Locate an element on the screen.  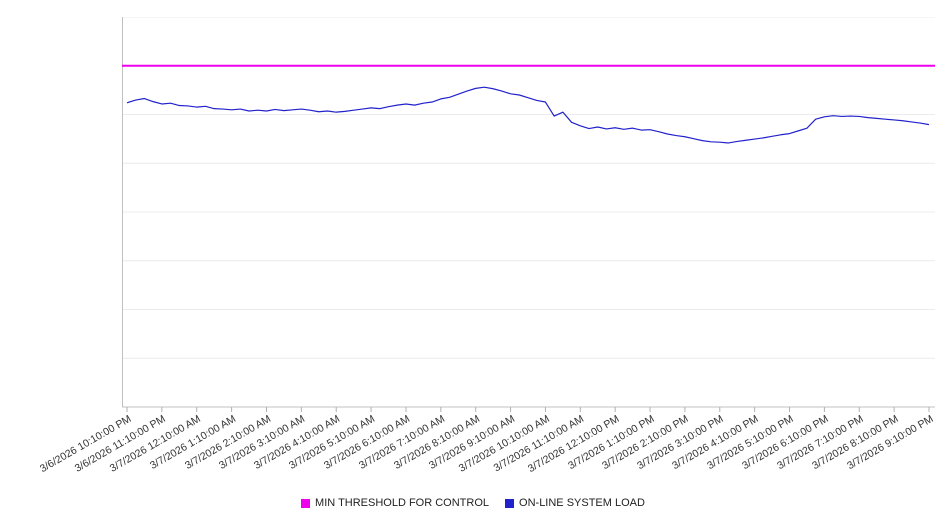
x-axis-tick-label: 3/7/2026 12:10:00 PM is located at coordinates (573, 444).